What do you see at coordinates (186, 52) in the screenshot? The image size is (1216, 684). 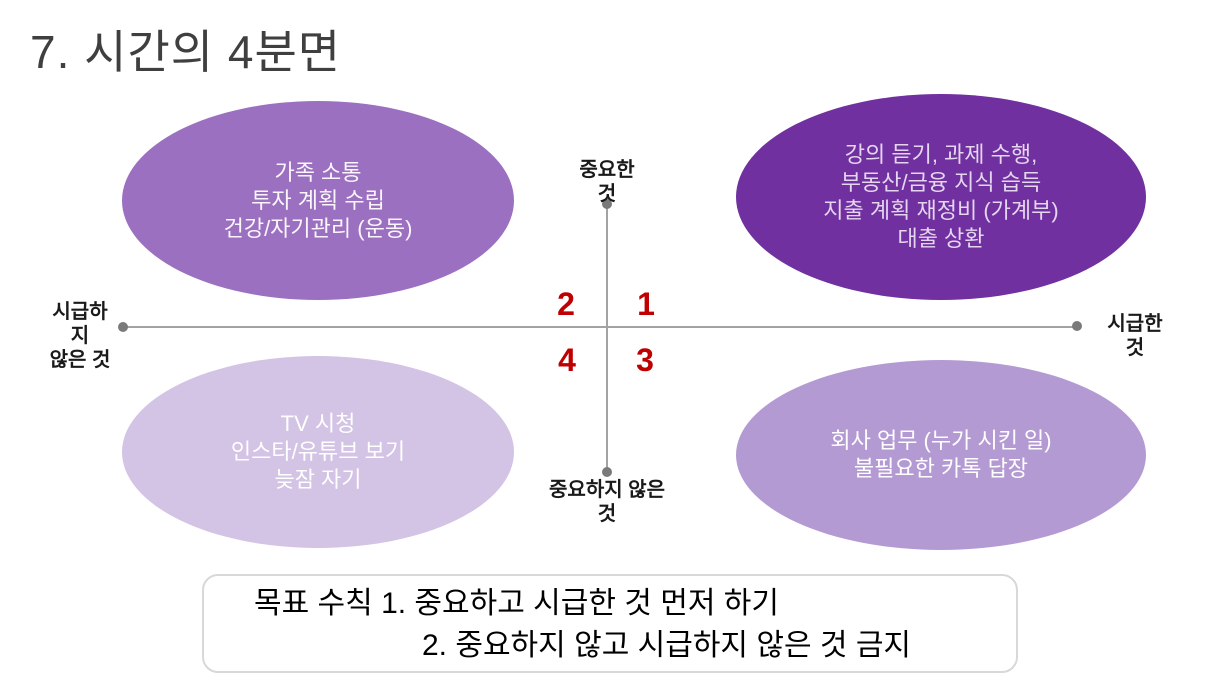 I see `slide-title: 7. 시간의 4분면` at bounding box center [186, 52].